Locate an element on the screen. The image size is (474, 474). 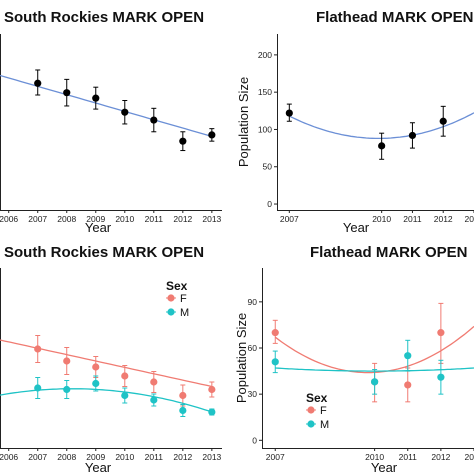
y-tick-label: 60 is located at coordinates (253, 348).